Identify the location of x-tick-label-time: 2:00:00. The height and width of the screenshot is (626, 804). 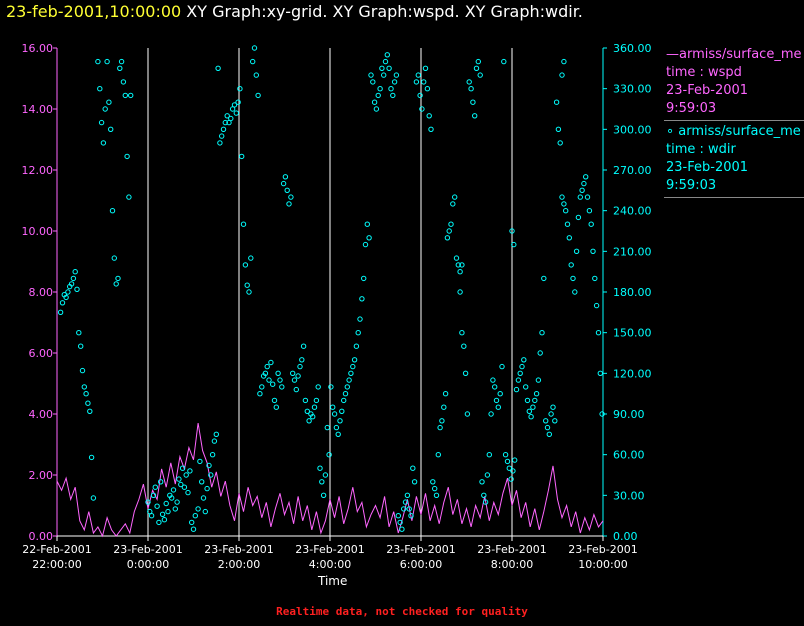
(239, 564).